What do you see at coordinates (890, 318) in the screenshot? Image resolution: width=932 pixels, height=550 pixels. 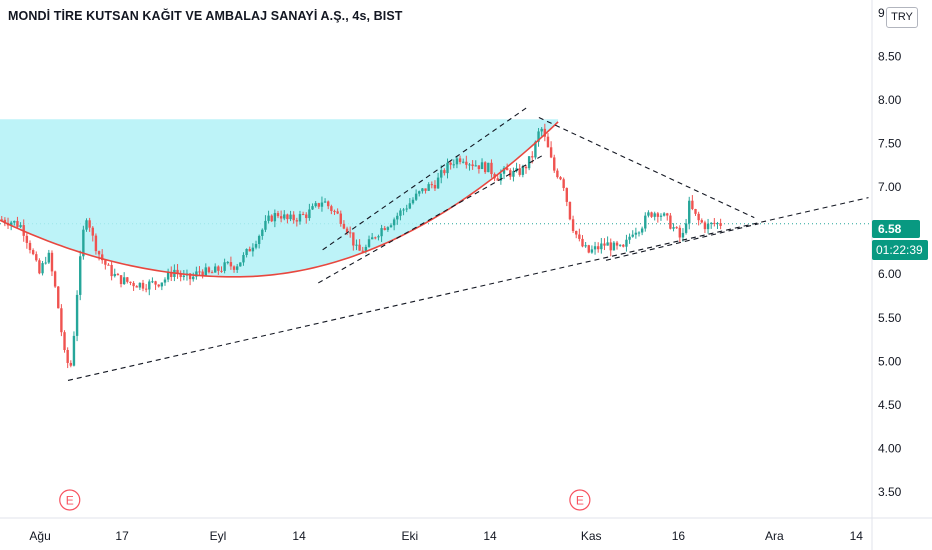 I see `price-tick-label: 5.50` at bounding box center [890, 318].